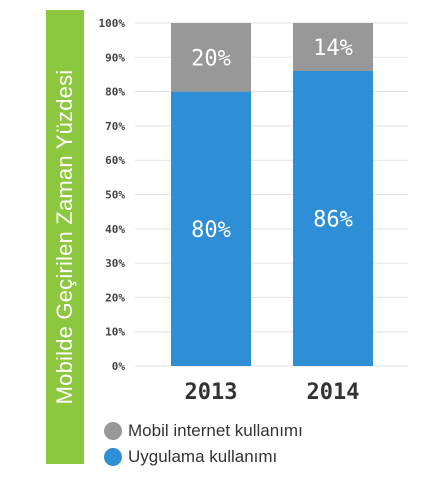 The width and height of the screenshot is (430, 498). I want to click on y-tick-label: 40%, so click(115, 229).